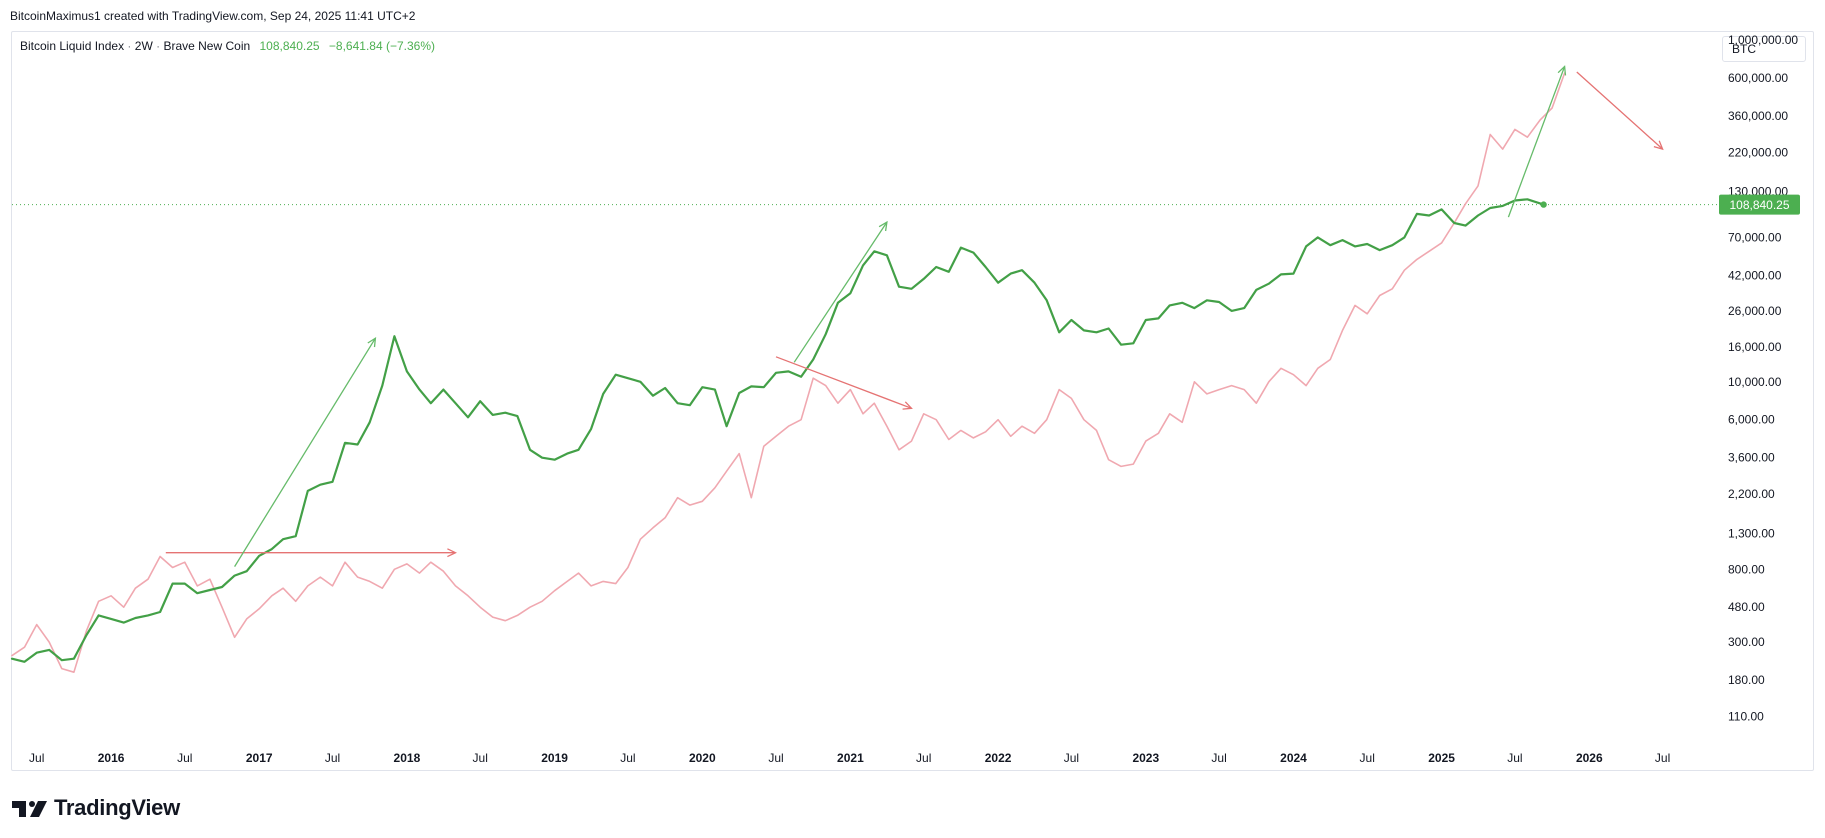 This screenshot has height=838, width=1825. Describe the element at coordinates (702, 758) in the screenshot. I see `x-tick-label: 2020` at that location.